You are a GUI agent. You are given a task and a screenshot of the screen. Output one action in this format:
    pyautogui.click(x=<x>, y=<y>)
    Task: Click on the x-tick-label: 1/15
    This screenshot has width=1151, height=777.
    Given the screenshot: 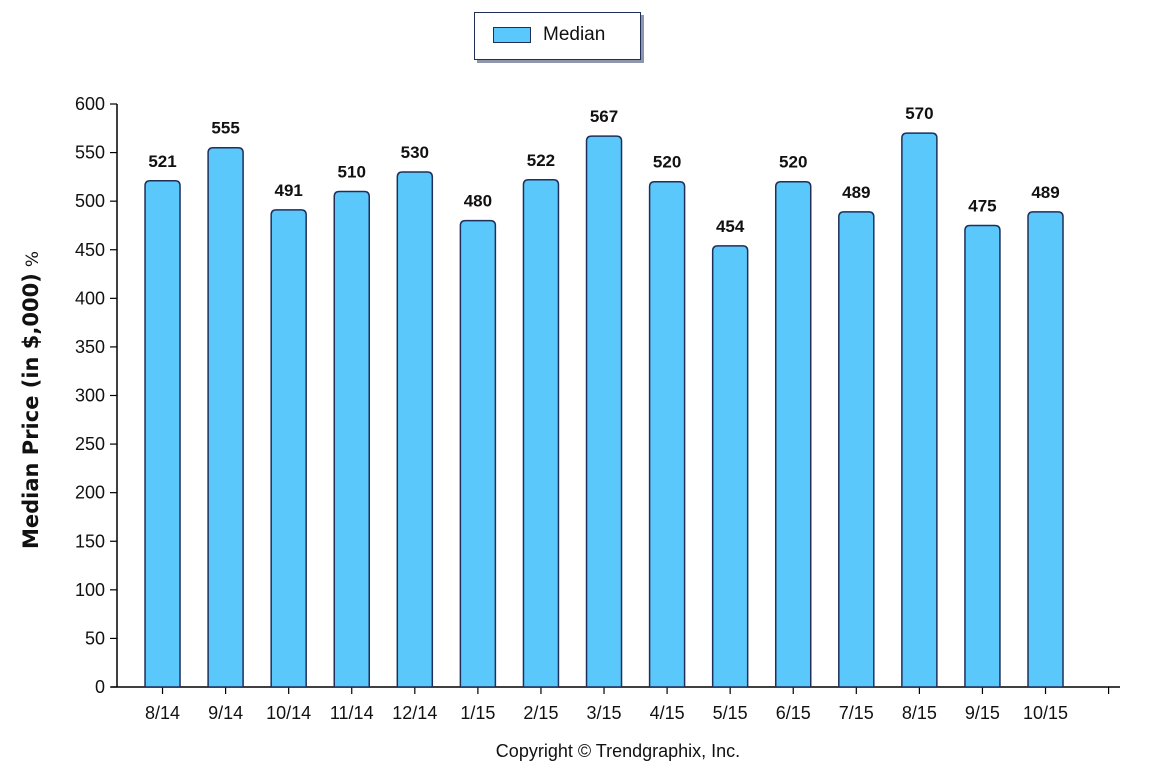 What is the action you would take?
    pyautogui.click(x=477, y=713)
    